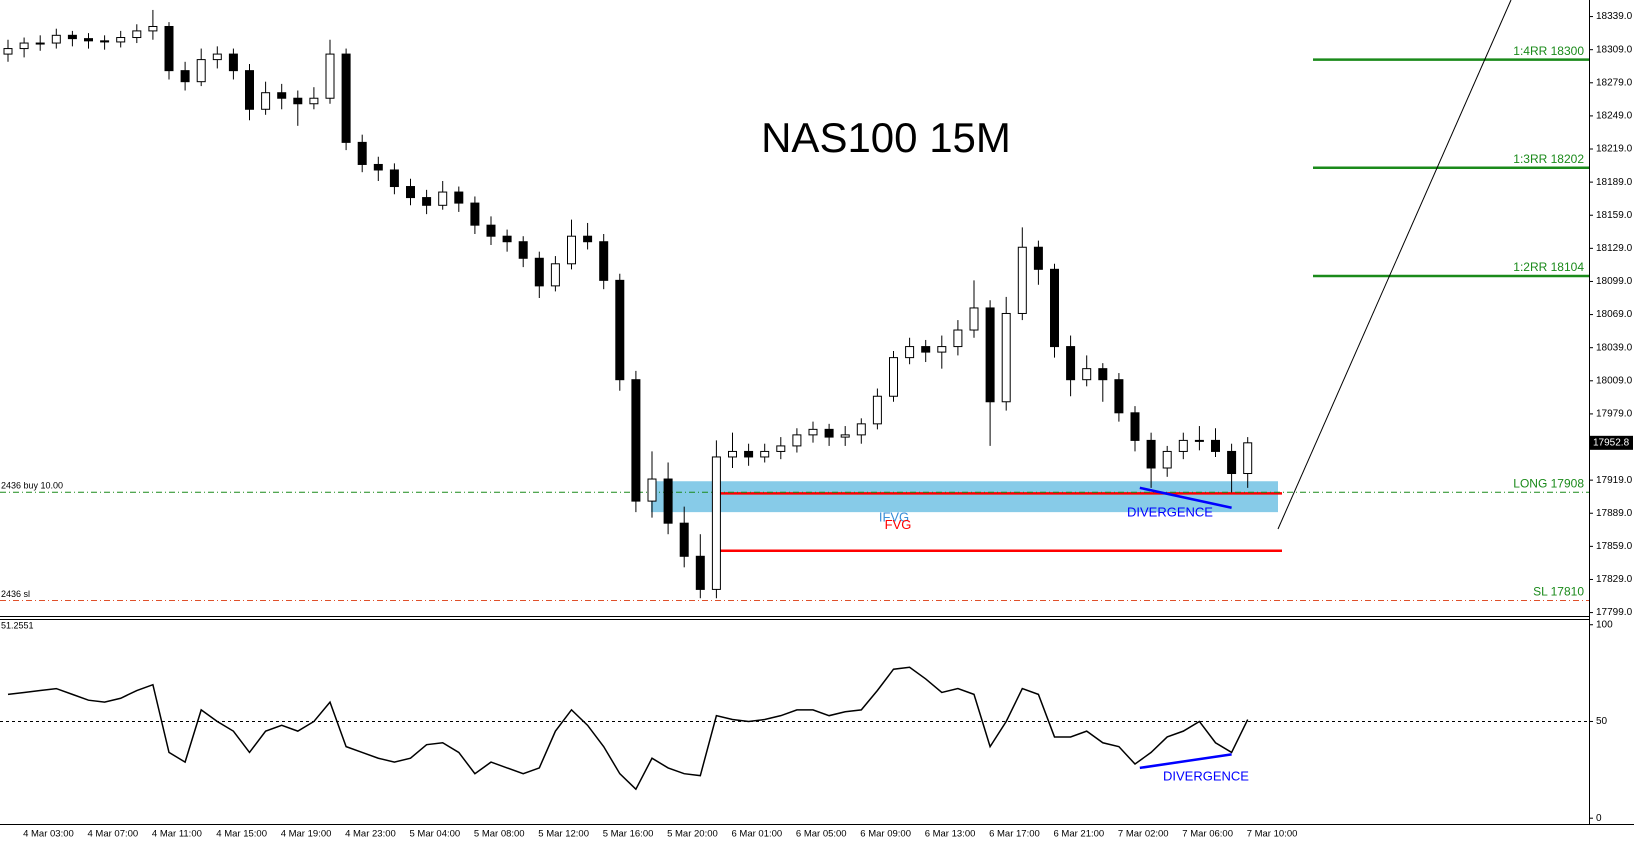 Image resolution: width=1634 pixels, height=843 pixels. I want to click on x-tick-label: 7 Mar 02:00, so click(1143, 834).